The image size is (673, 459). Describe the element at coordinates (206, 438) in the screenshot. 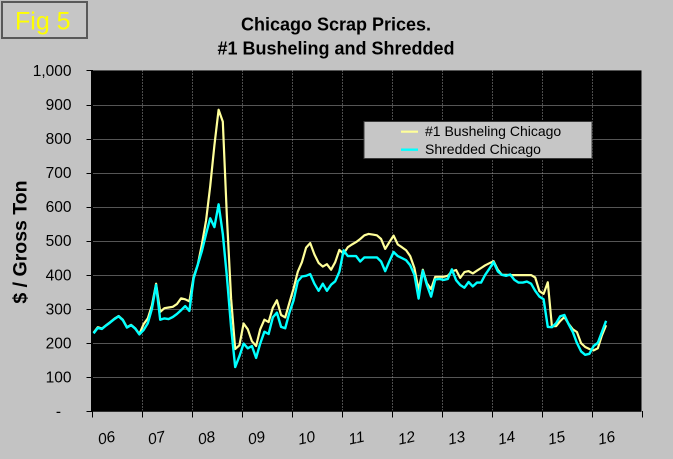

I see `svg-text: 08` at that location.